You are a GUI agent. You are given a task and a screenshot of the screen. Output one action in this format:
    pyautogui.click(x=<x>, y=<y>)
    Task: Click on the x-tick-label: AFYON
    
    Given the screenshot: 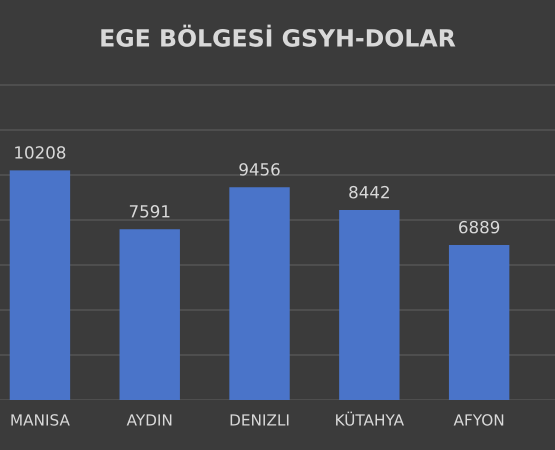 What is the action you would take?
    pyautogui.click(x=479, y=420)
    